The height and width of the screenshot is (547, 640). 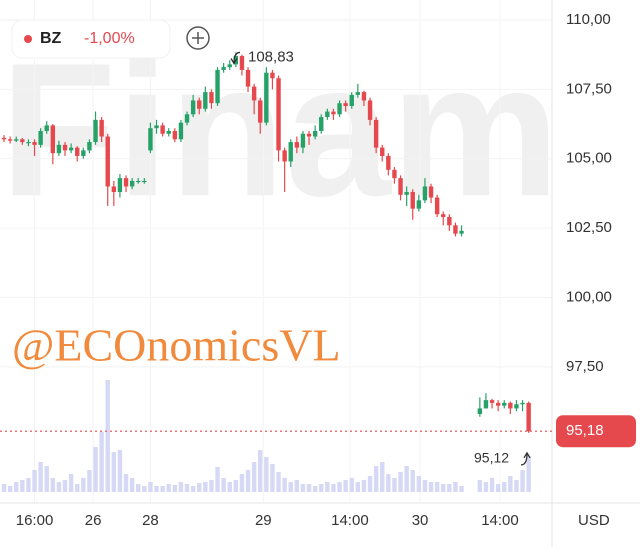 What do you see at coordinates (491, 458) in the screenshot?
I see `low-marker-label: 95,12` at bounding box center [491, 458].